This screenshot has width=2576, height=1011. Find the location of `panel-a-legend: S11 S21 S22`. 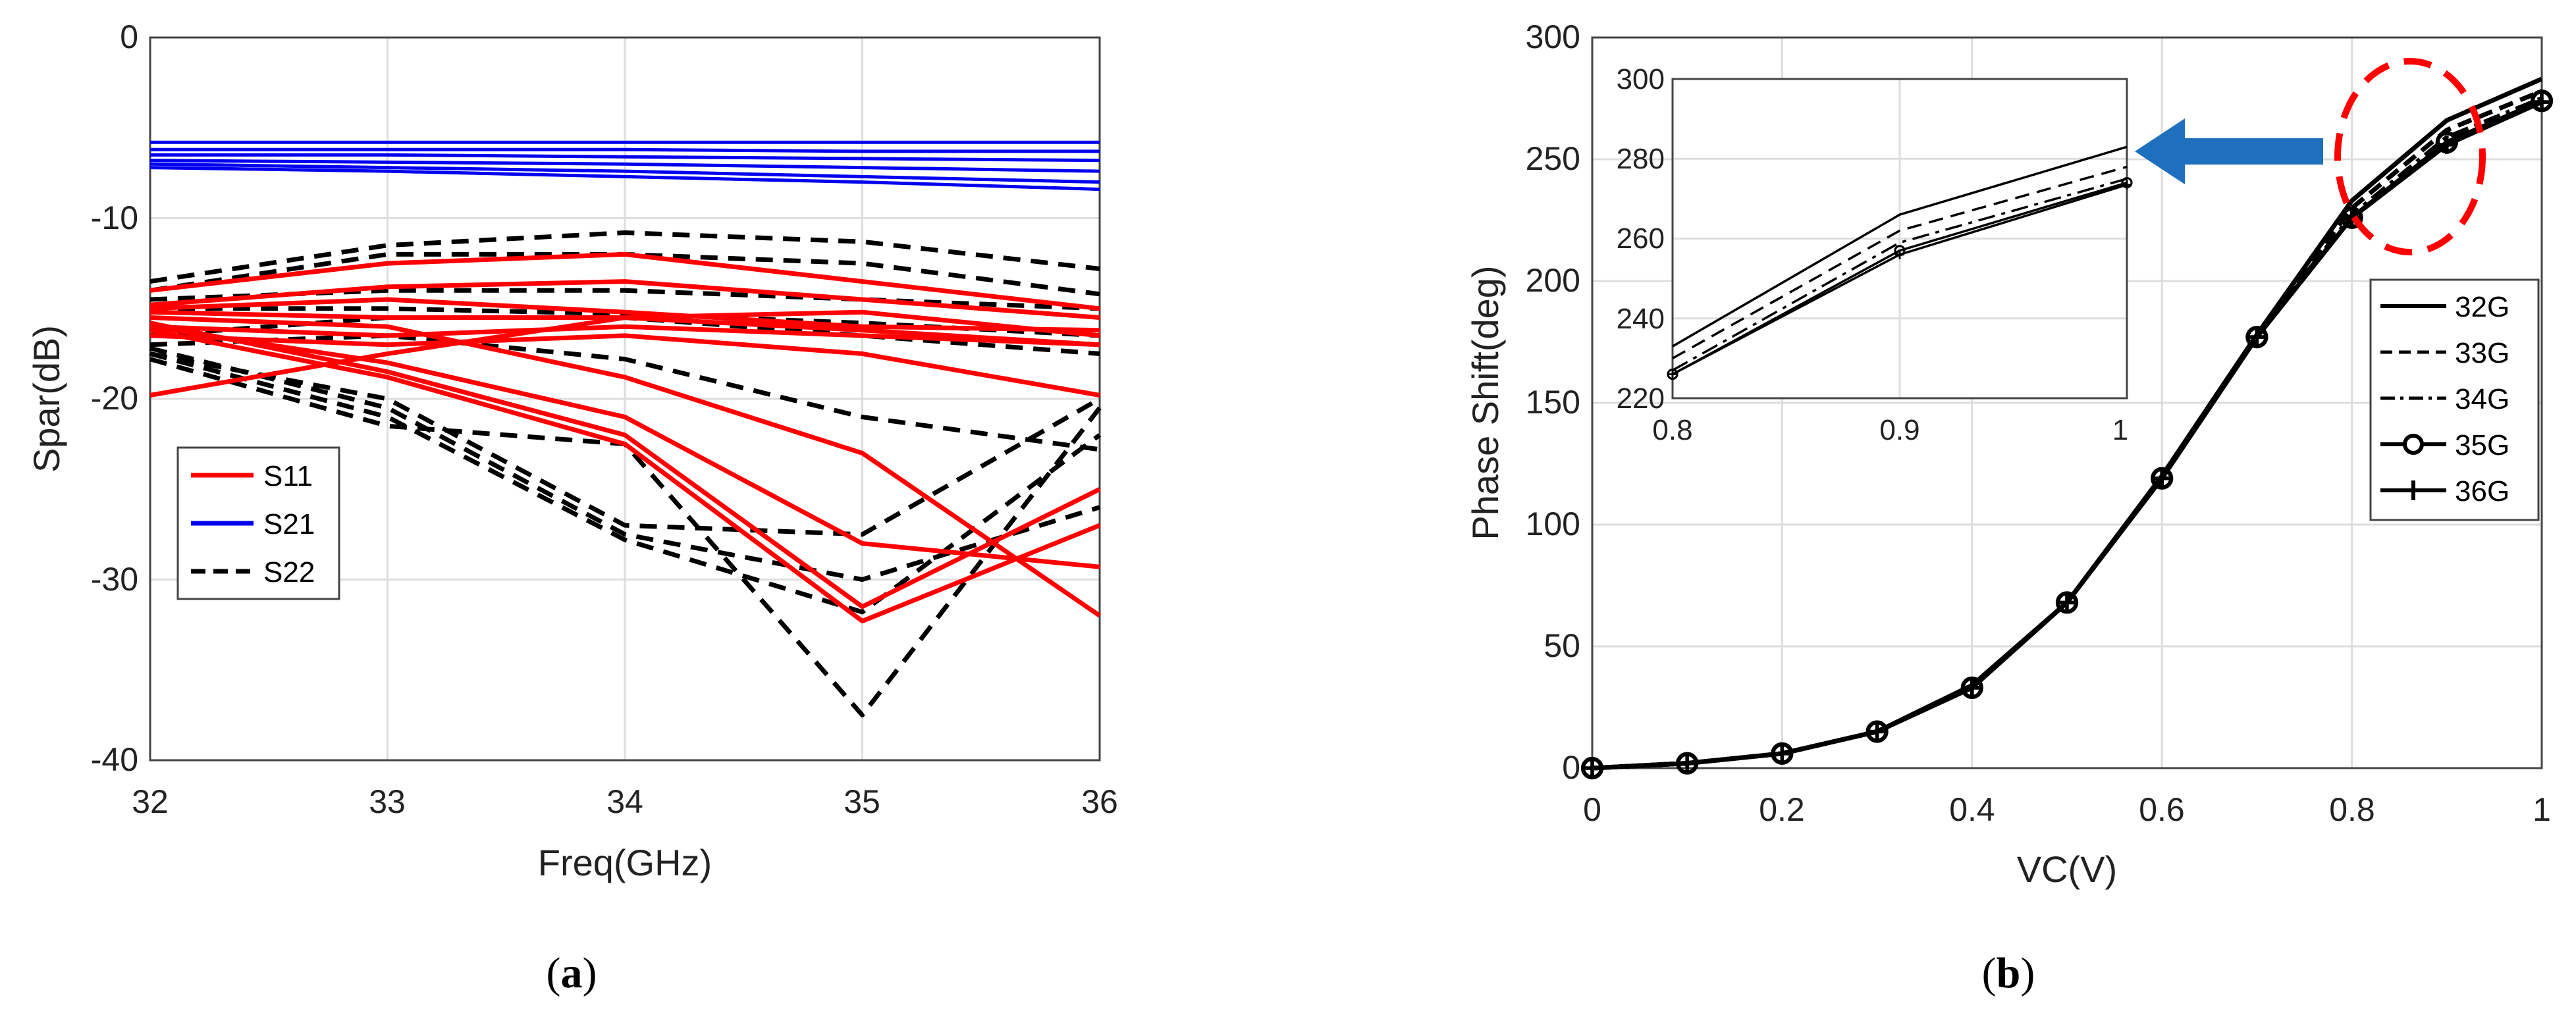

panel-a-legend: S11 S21 S22 is located at coordinates (258, 523).